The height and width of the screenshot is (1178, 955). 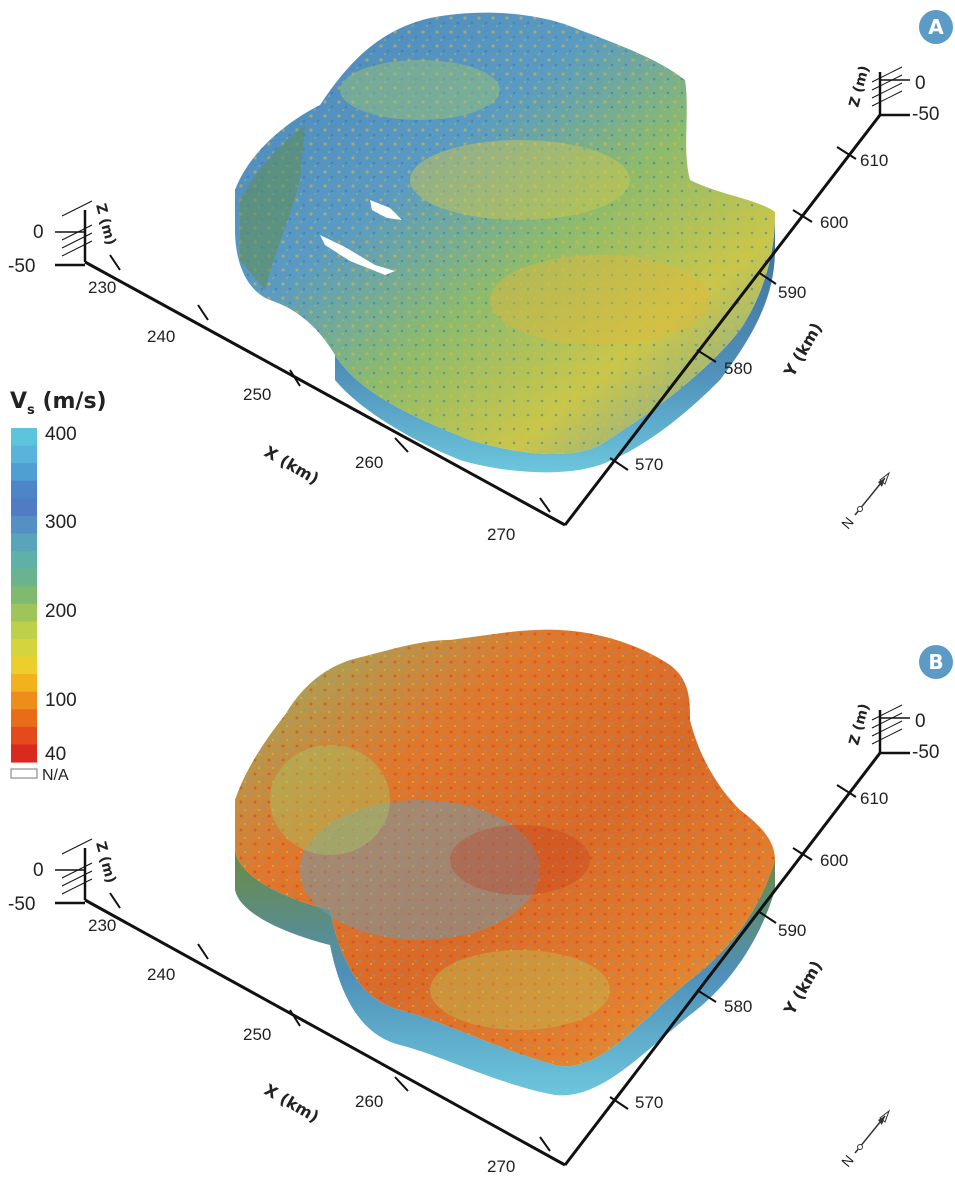 What do you see at coordinates (920, 721) in the screenshot?
I see `panel-b-z-right-tick-0: 0` at bounding box center [920, 721].